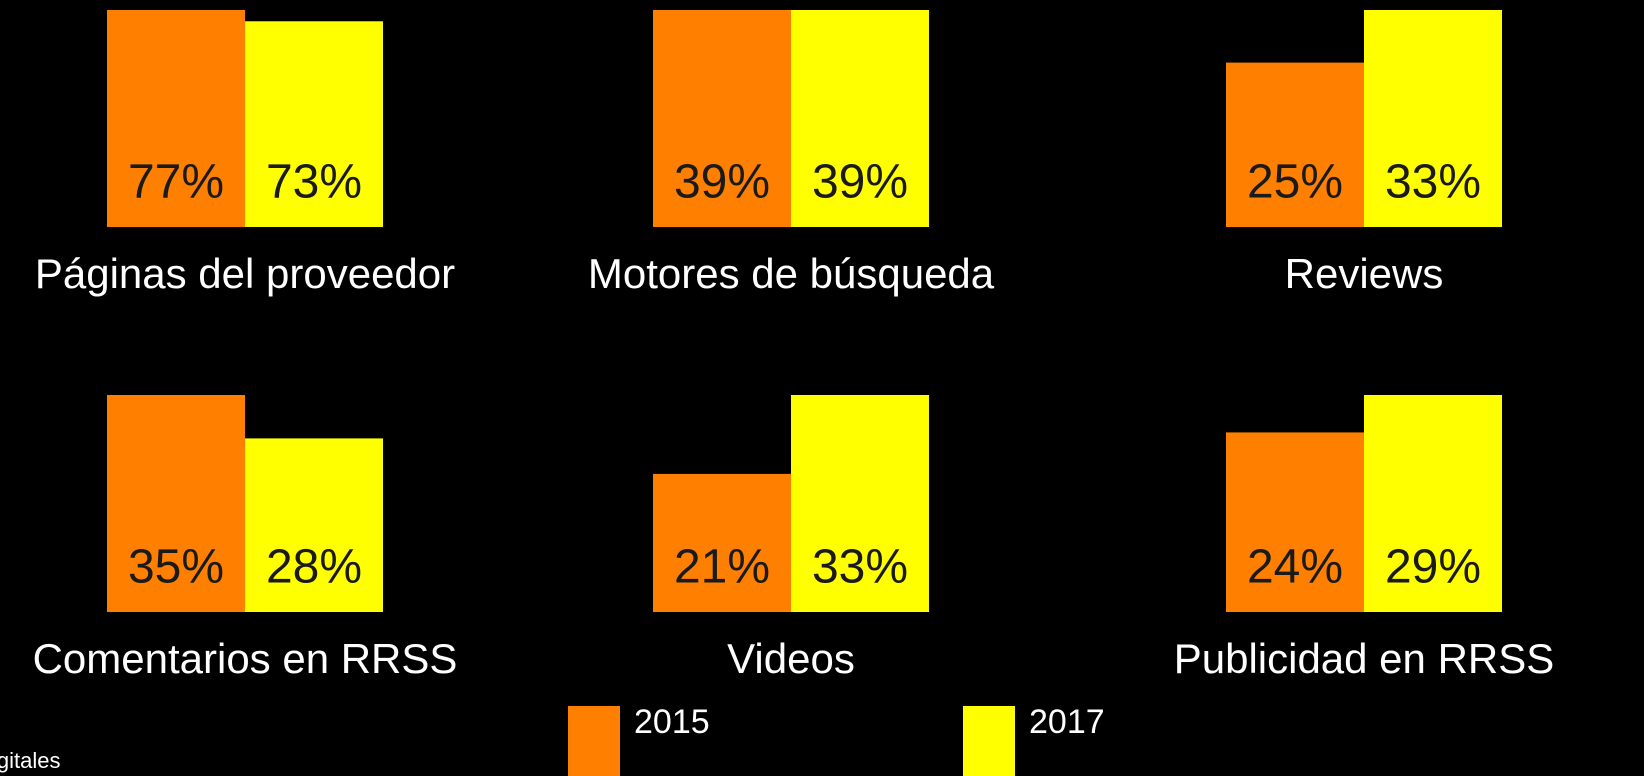 The image size is (1644, 776). Describe the element at coordinates (672, 722) in the screenshot. I see `legend-label: 2015` at that location.